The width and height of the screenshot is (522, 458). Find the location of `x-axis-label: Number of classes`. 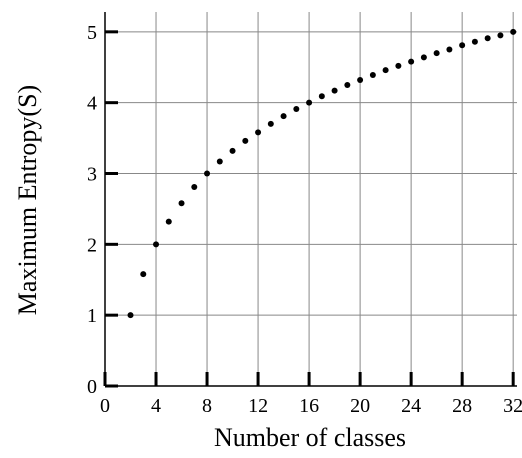

x-axis-label: Number of classes is located at coordinates (310, 437).